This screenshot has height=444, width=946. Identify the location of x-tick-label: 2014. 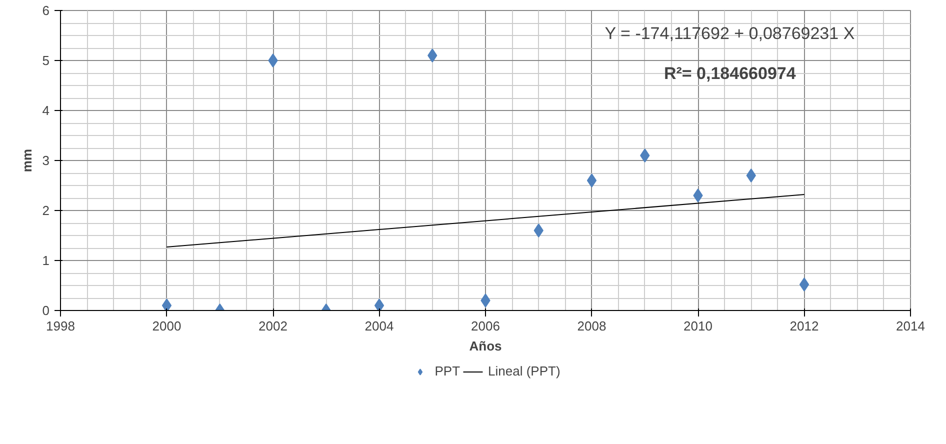
(910, 326).